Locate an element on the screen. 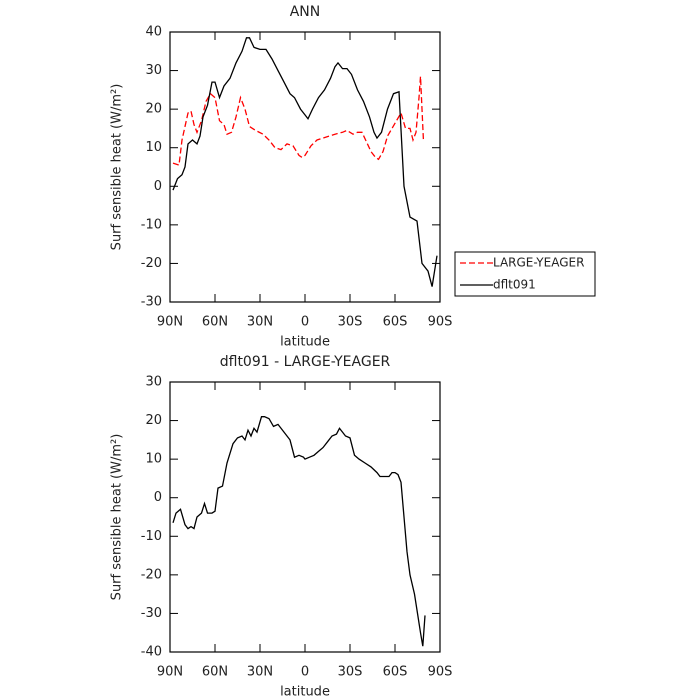 This screenshot has height=700, width=700. y-tick-label: 40 is located at coordinates (153, 32).